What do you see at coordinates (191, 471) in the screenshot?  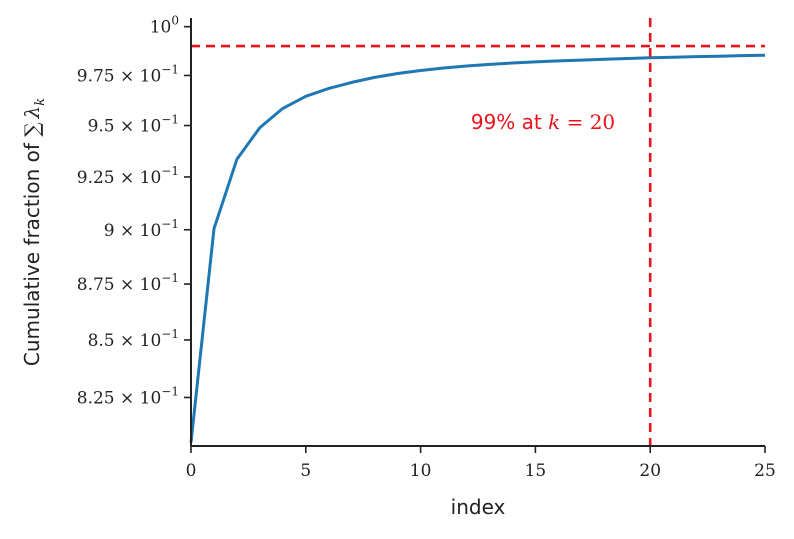 I see `x-tick-label: 0` at bounding box center [191, 471].